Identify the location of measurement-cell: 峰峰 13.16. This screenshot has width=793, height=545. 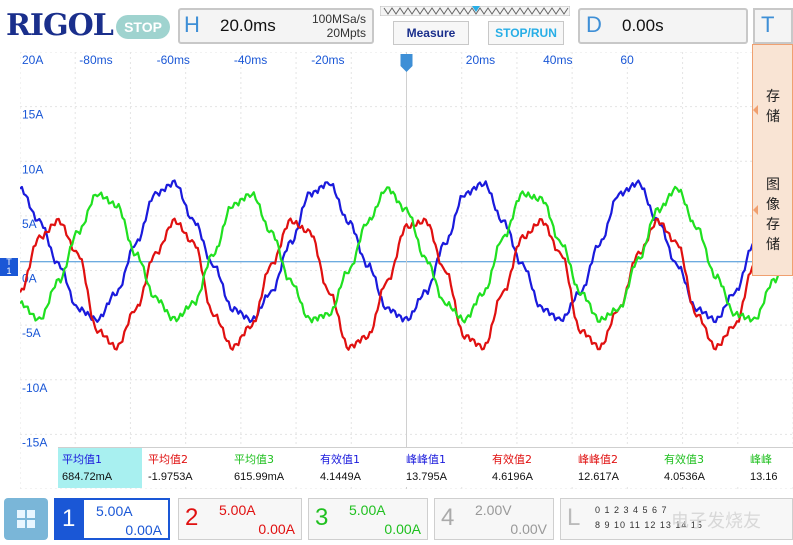
(764, 468).